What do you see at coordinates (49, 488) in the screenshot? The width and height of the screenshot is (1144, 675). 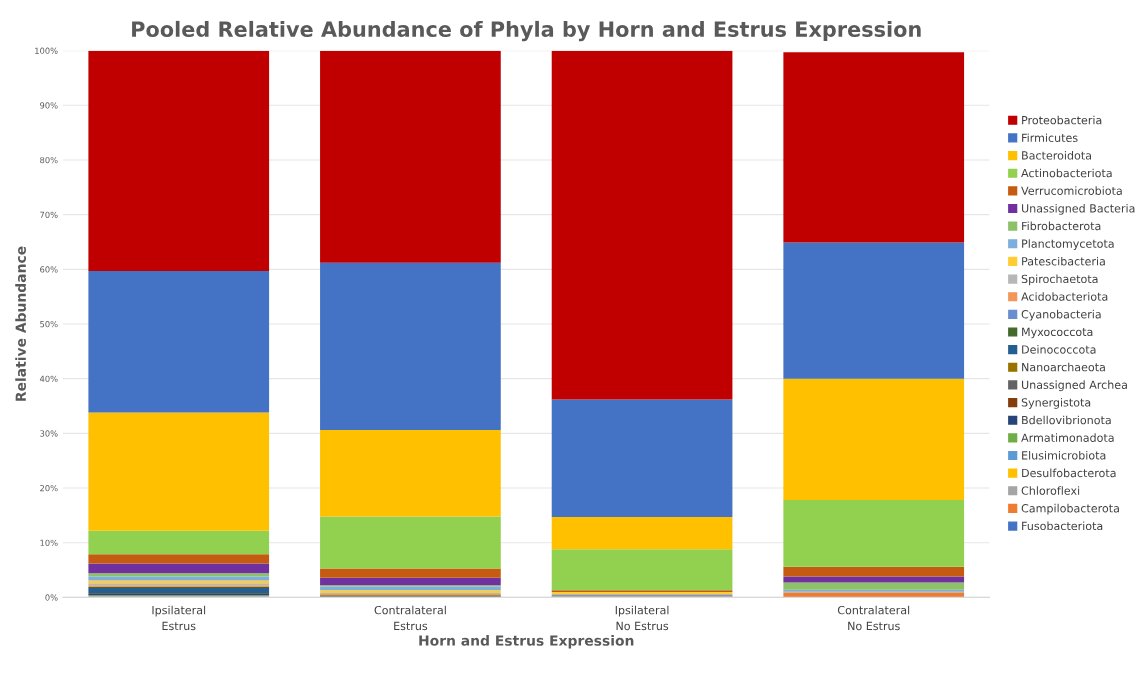 I see `y-tick-label: 20%` at bounding box center [49, 488].